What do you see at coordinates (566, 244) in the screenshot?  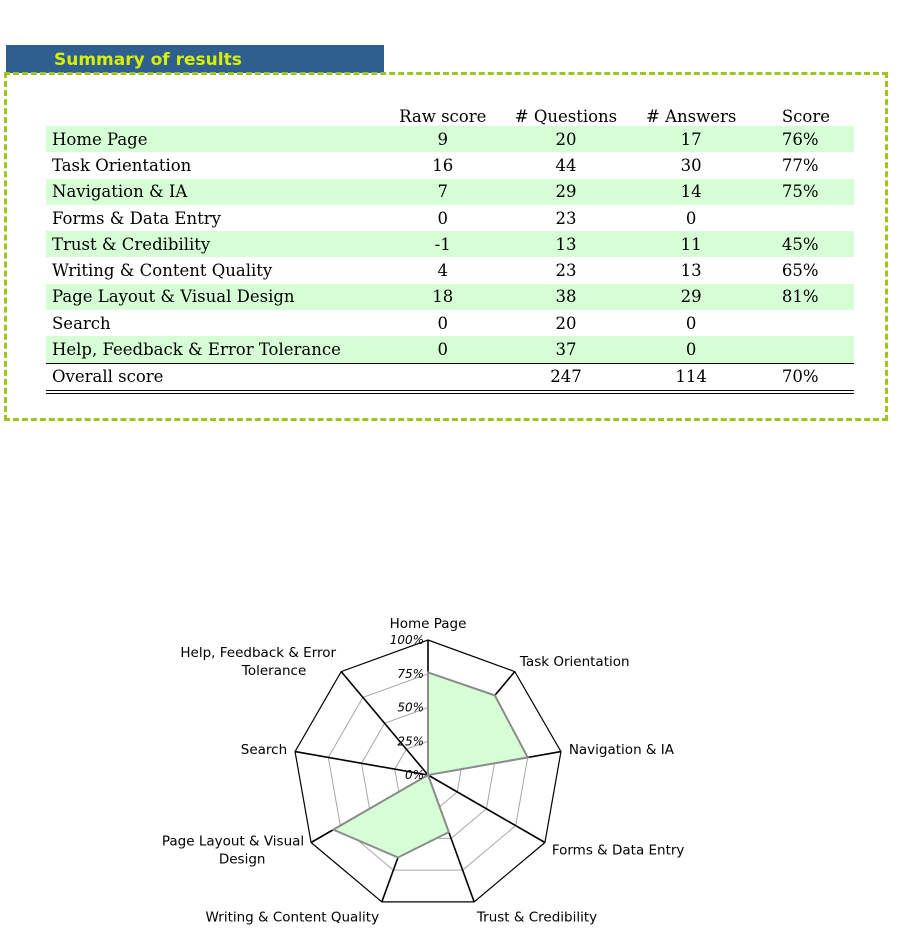 I see `row-questions: 13` at bounding box center [566, 244].